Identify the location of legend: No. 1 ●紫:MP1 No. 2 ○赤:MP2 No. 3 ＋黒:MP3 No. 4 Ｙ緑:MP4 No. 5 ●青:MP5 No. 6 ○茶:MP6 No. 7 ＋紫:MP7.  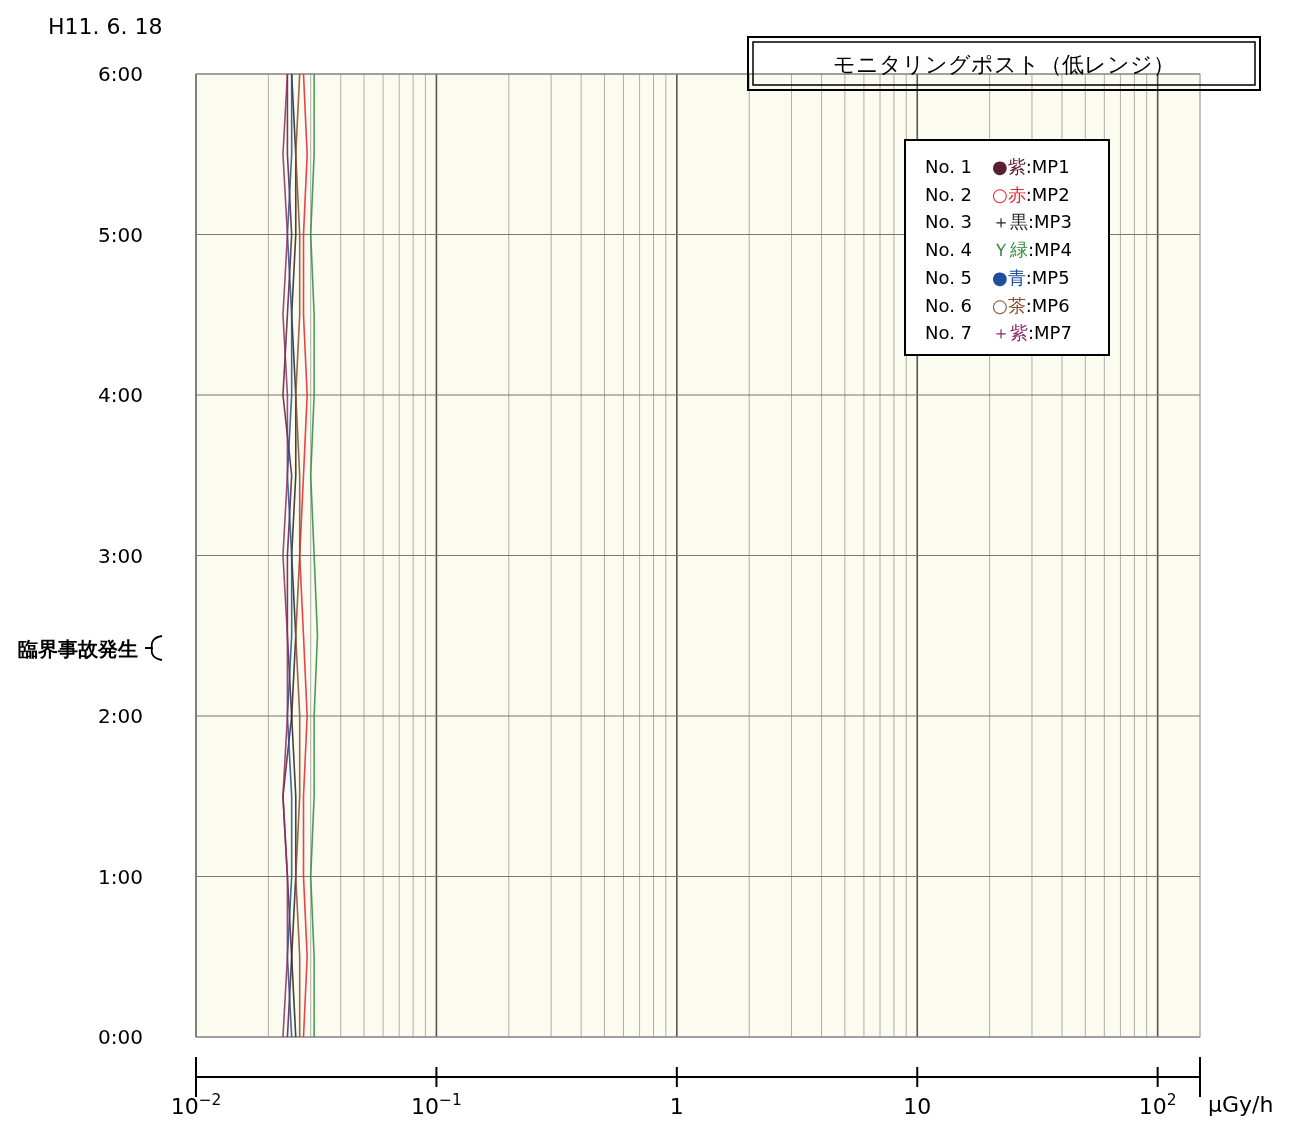
(1007, 247).